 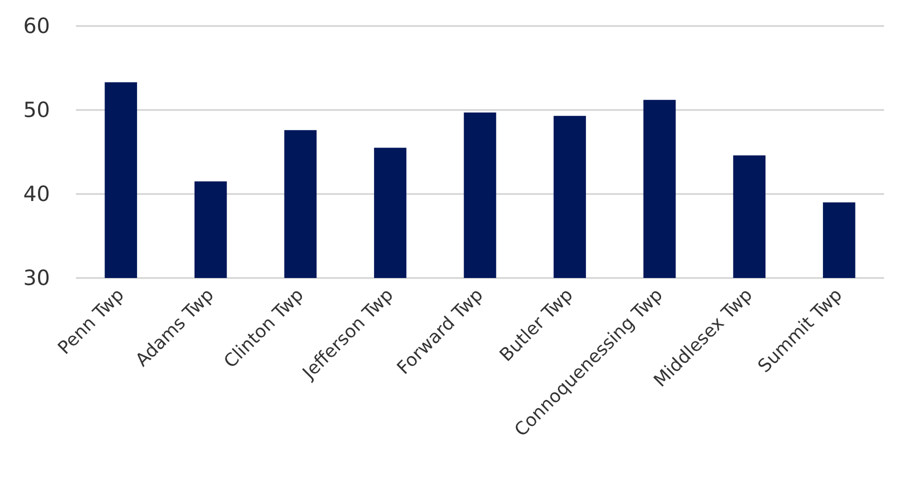 I want to click on y-tick-label: 50, so click(x=36, y=110).